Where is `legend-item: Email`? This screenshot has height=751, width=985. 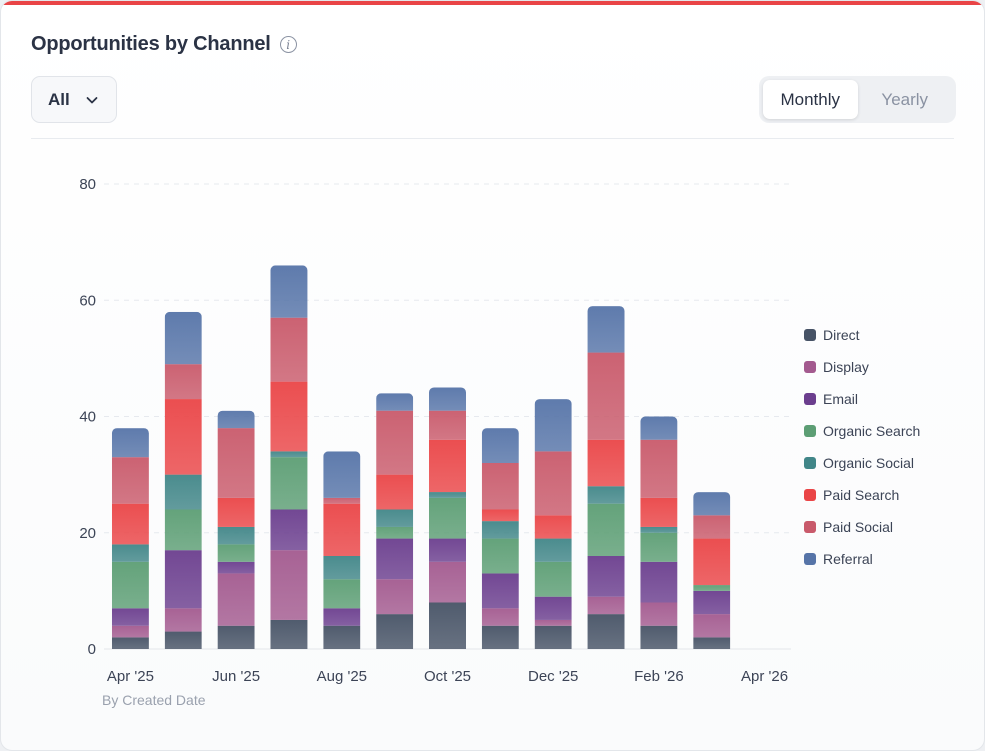
legend-item: Email is located at coordinates (862, 399).